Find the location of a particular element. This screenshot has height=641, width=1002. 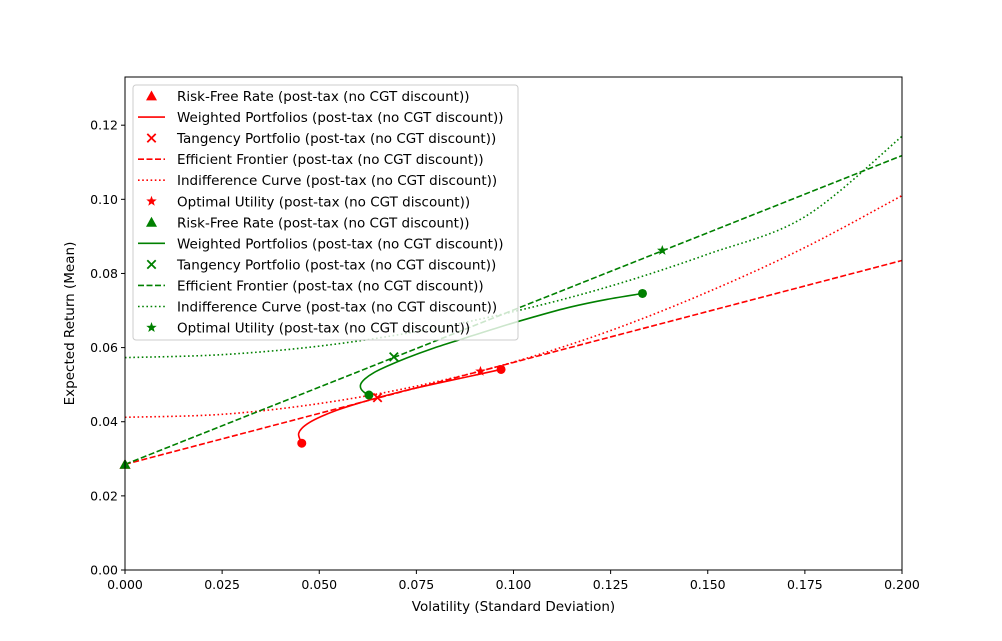

series-green-optimal-utility is located at coordinates (662, 249).